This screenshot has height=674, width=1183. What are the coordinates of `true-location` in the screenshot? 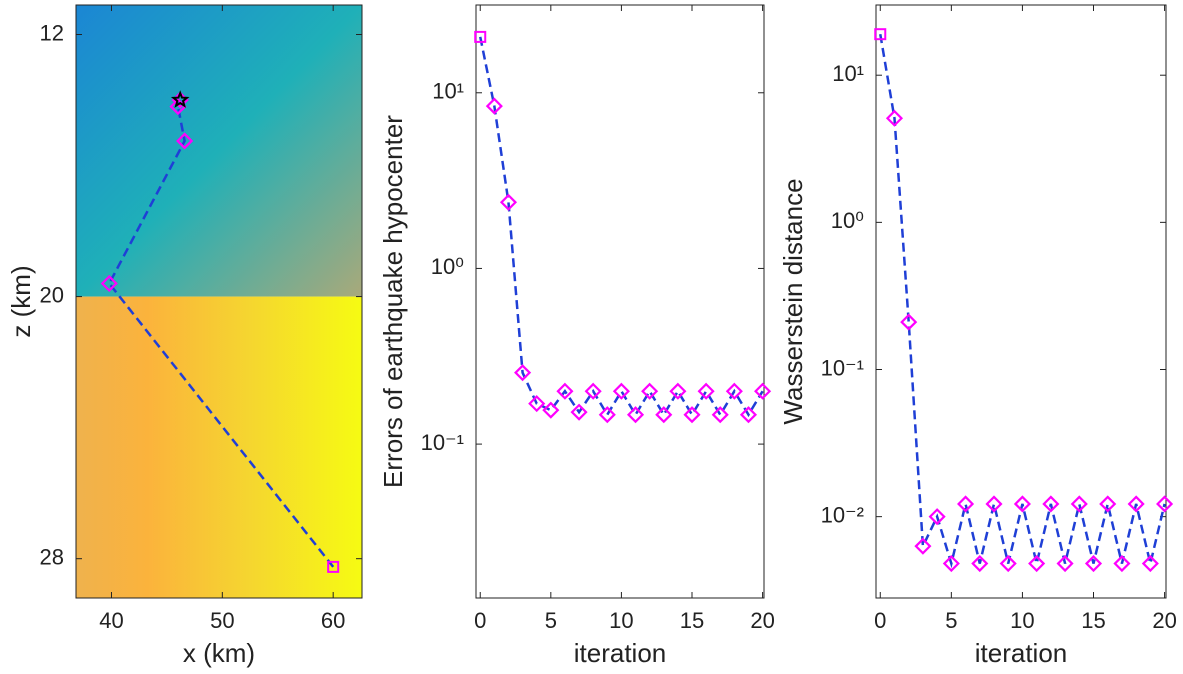 It's located at (180, 99).